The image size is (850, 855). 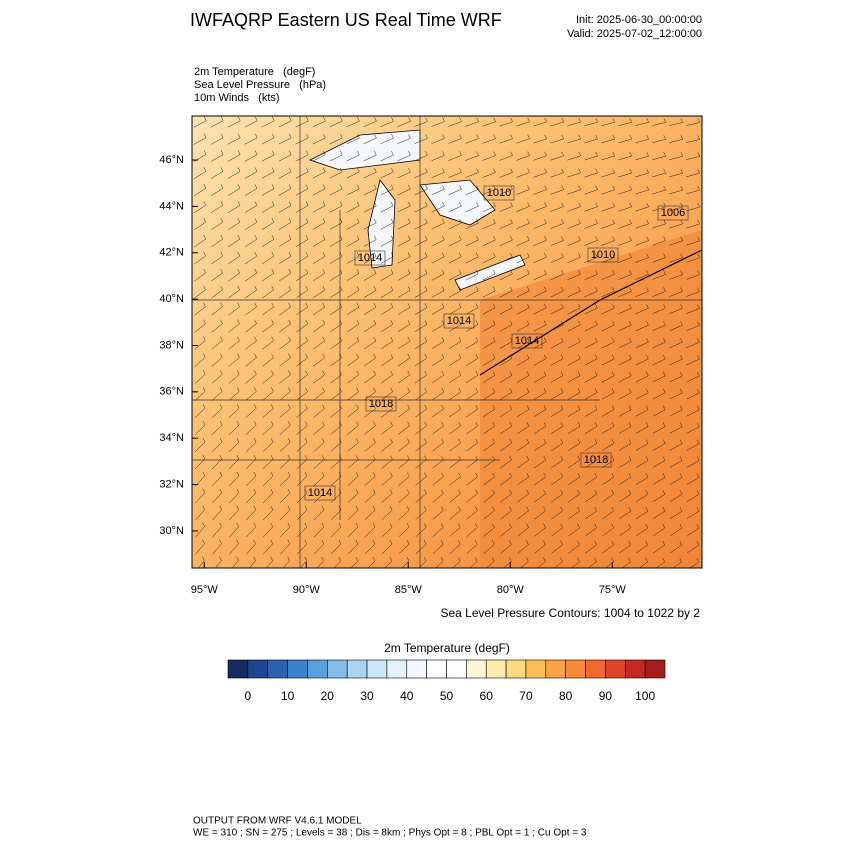 What do you see at coordinates (171, 345) in the screenshot?
I see `y-tick-label: 38°N` at bounding box center [171, 345].